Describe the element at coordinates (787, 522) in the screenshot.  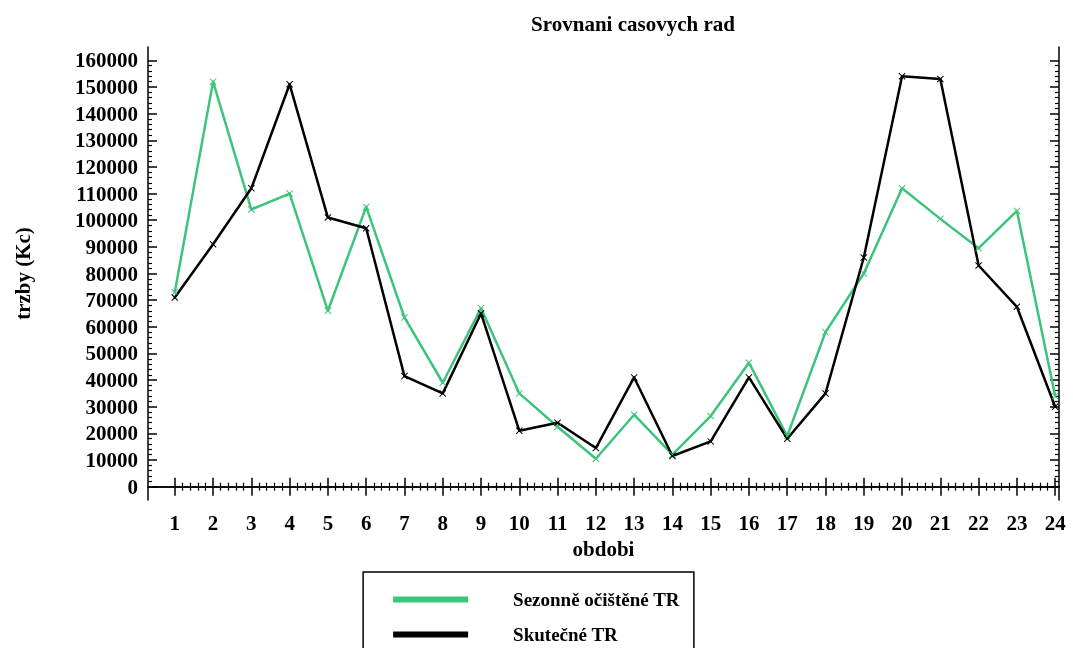
I see `x-tick-label: 17` at that location.